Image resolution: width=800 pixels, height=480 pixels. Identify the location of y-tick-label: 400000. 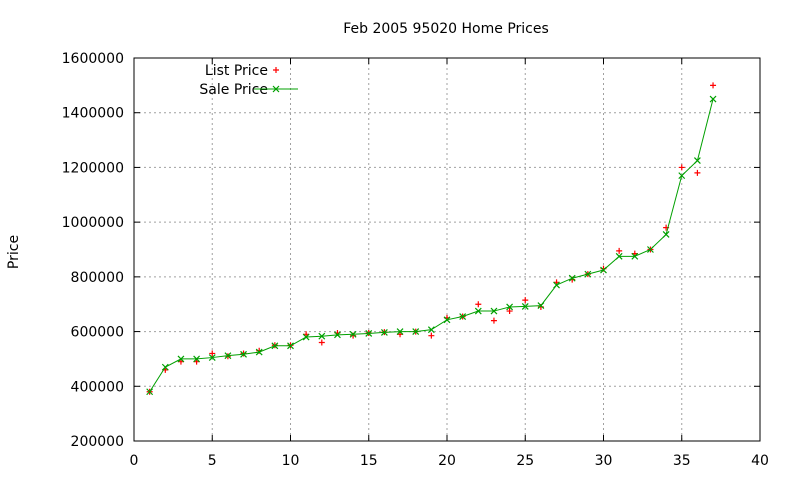
(97, 387).